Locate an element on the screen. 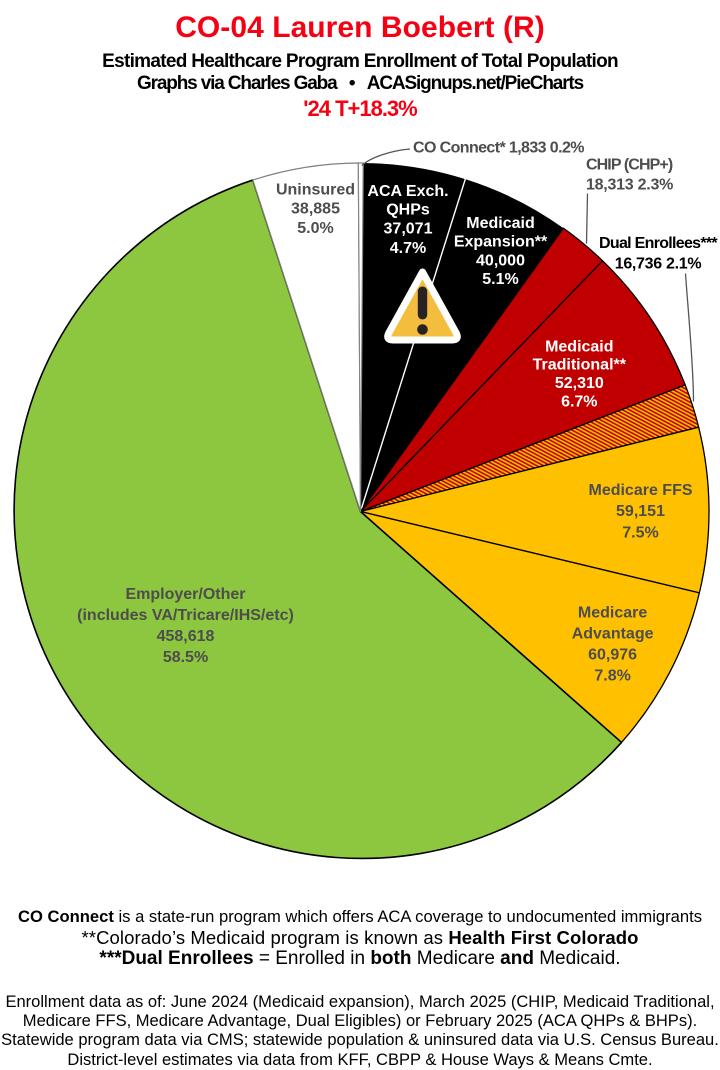 The image size is (720, 1070). svg-text: ACA Exch. is located at coordinates (407, 191).